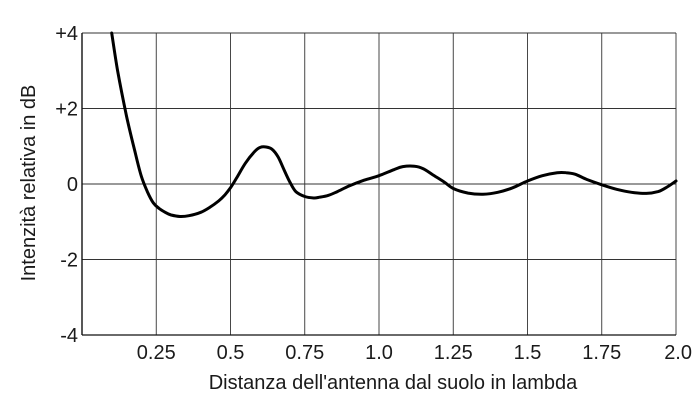 This screenshot has width=696, height=403. What do you see at coordinates (528, 353) in the screenshot?
I see `x-tick-label-5: 1.5` at bounding box center [528, 353].